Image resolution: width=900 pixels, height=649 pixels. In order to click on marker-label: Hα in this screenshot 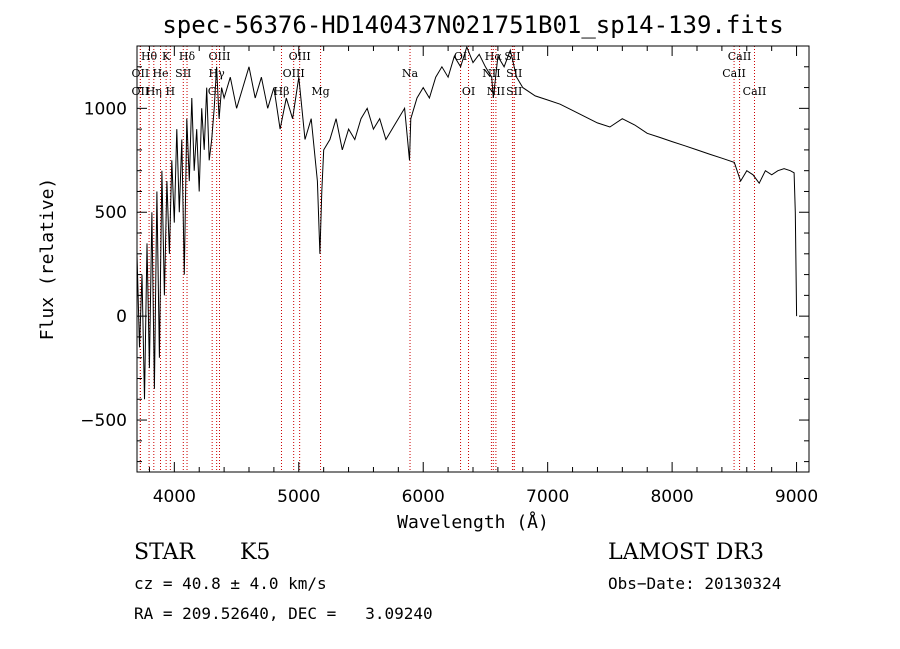, I will do `click(494, 56)`.